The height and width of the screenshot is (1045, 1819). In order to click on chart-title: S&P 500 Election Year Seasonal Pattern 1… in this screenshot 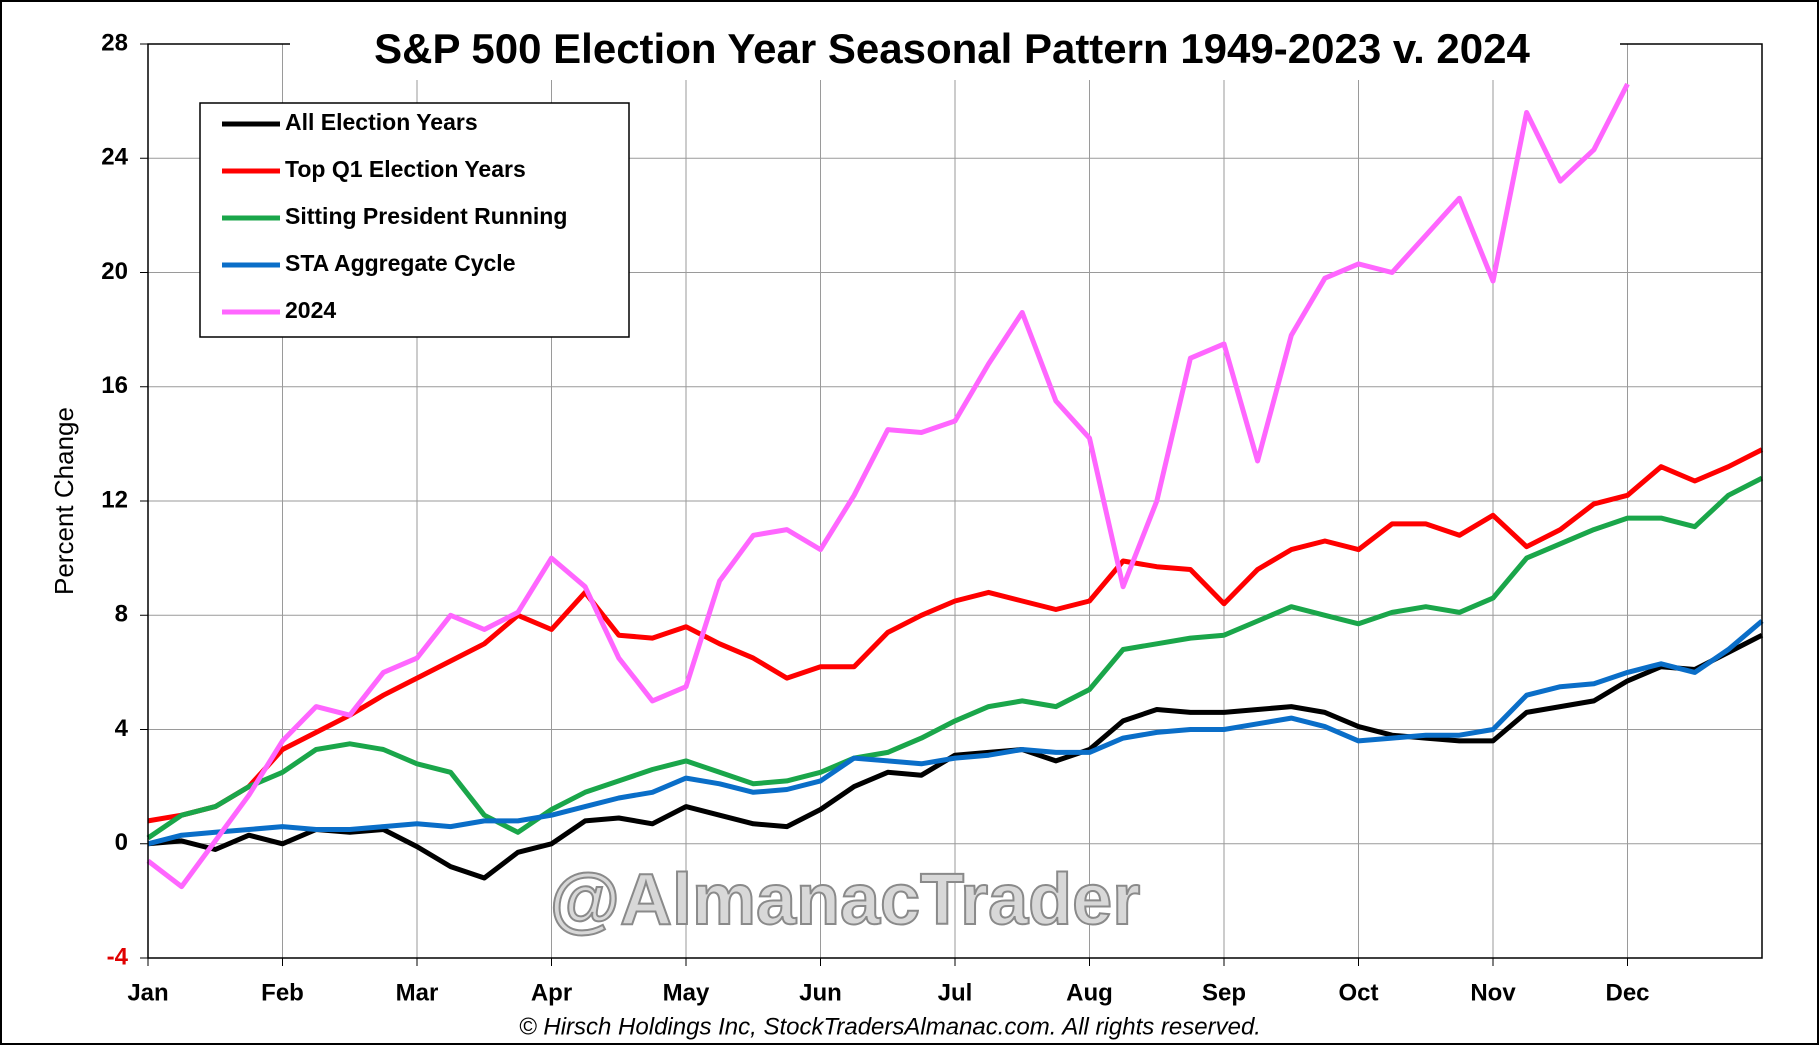, I will do `click(952, 48)`.